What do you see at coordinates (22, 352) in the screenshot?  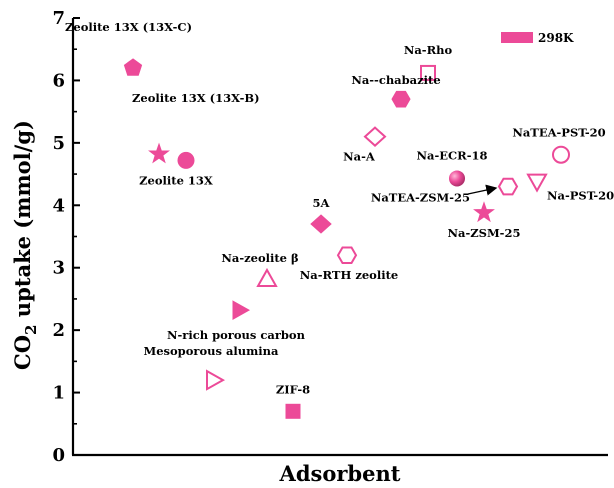 I see `y-axis-title-main: CO` at bounding box center [22, 352].